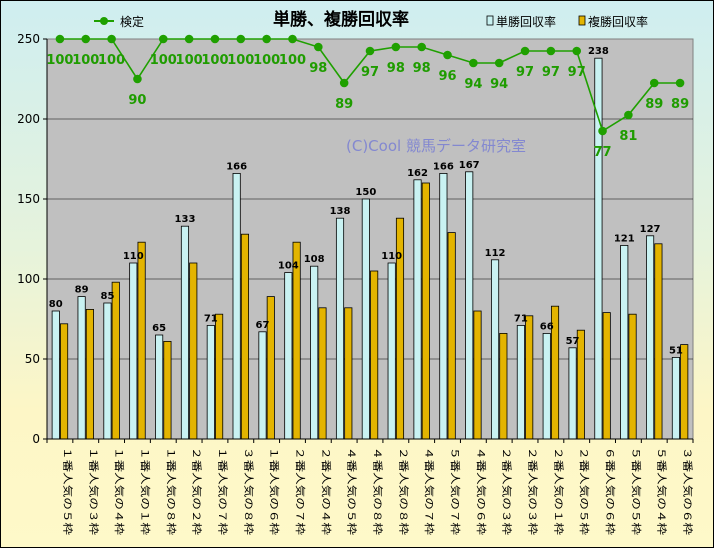 This screenshot has width=714, height=548. I want to click on x-category-label: １番人気の４枠, so click(119, 491).